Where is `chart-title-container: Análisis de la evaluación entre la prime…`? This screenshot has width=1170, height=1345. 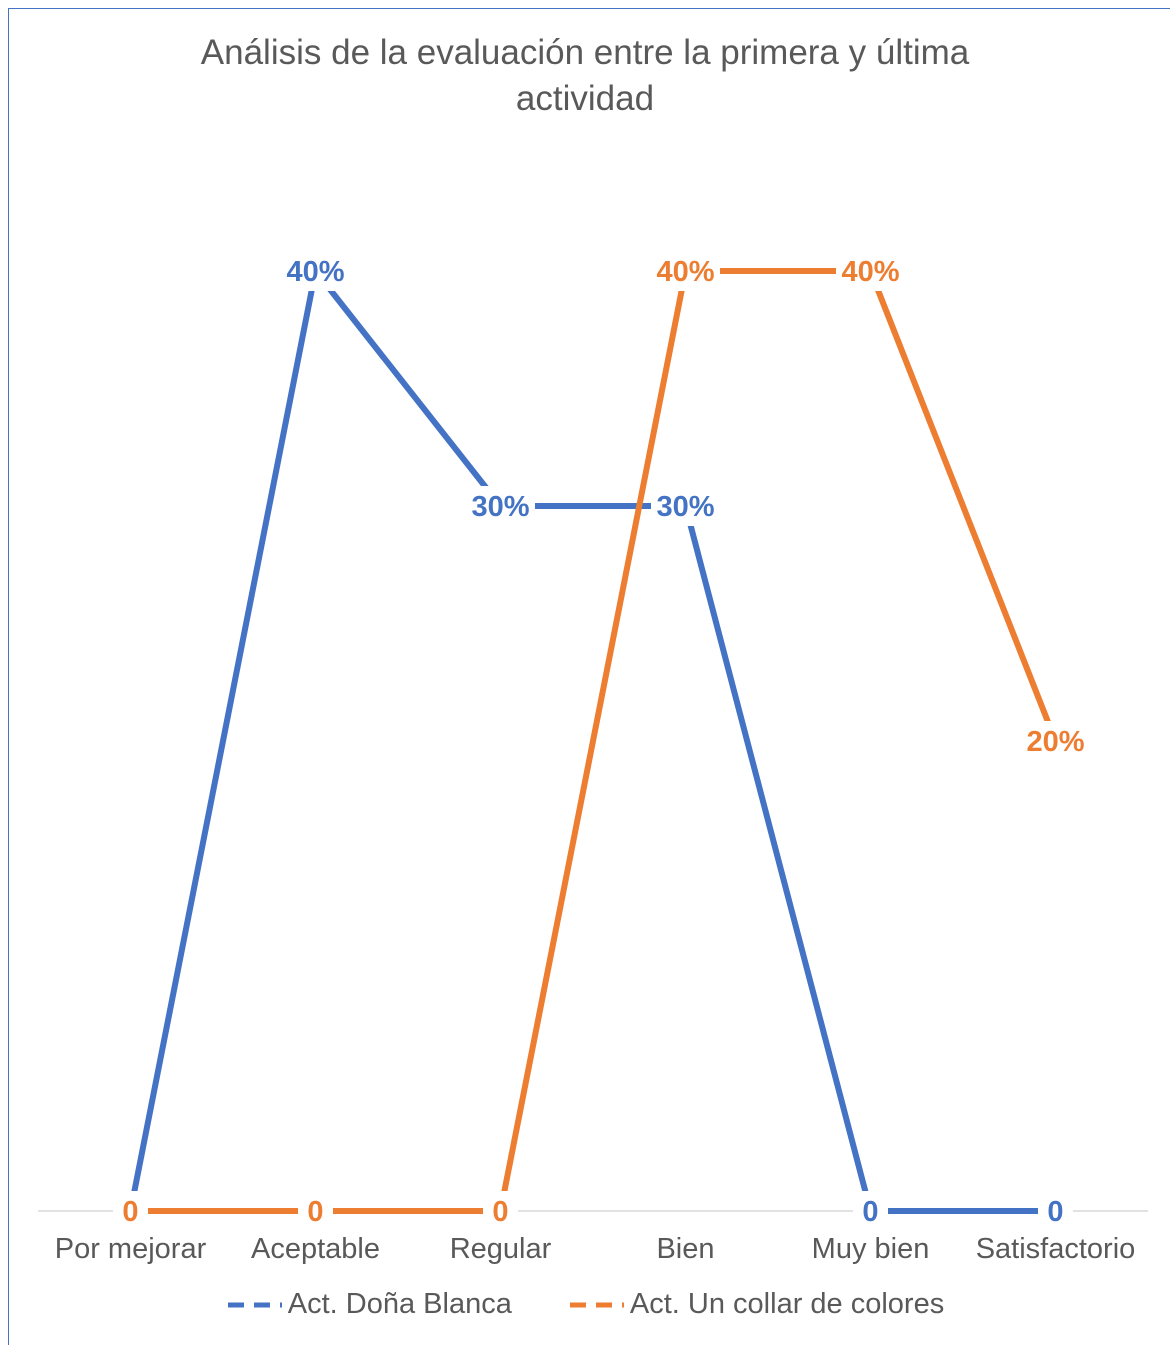
chart-title-container: Análisis de la evaluación entre la prime… is located at coordinates (585, 76).